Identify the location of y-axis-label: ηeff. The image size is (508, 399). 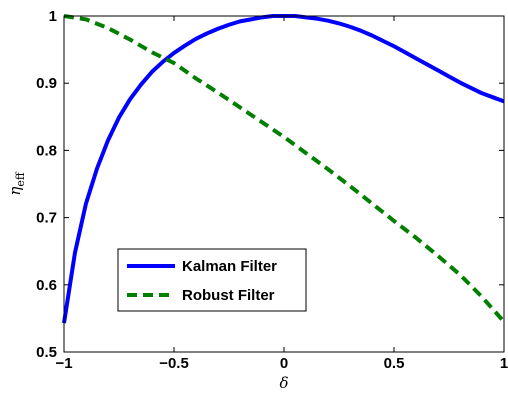
(16, 183).